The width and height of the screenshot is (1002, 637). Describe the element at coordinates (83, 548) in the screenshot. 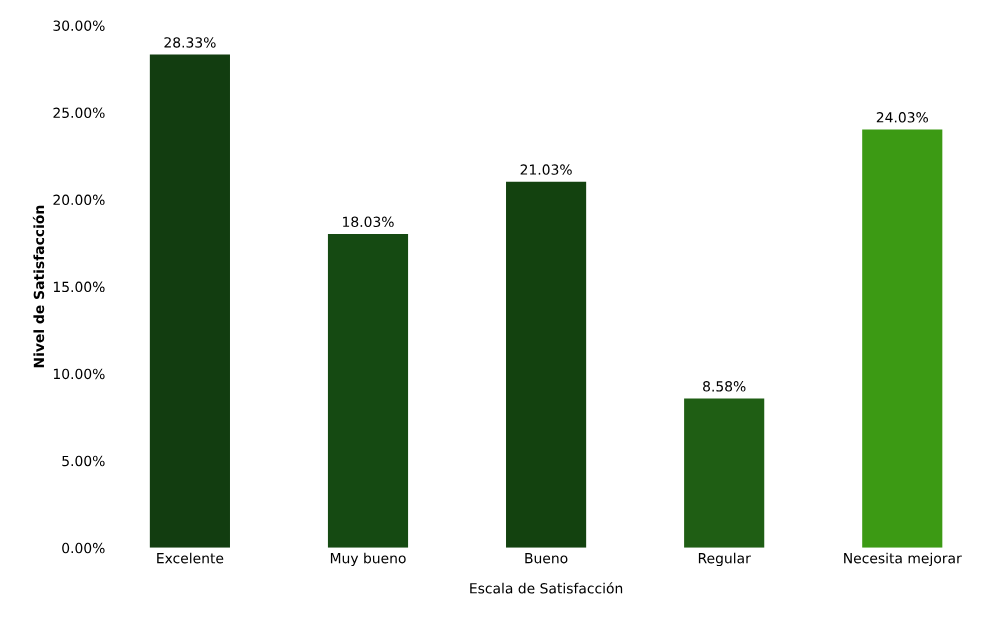

I see `y-tick-label: 0.00%` at that location.